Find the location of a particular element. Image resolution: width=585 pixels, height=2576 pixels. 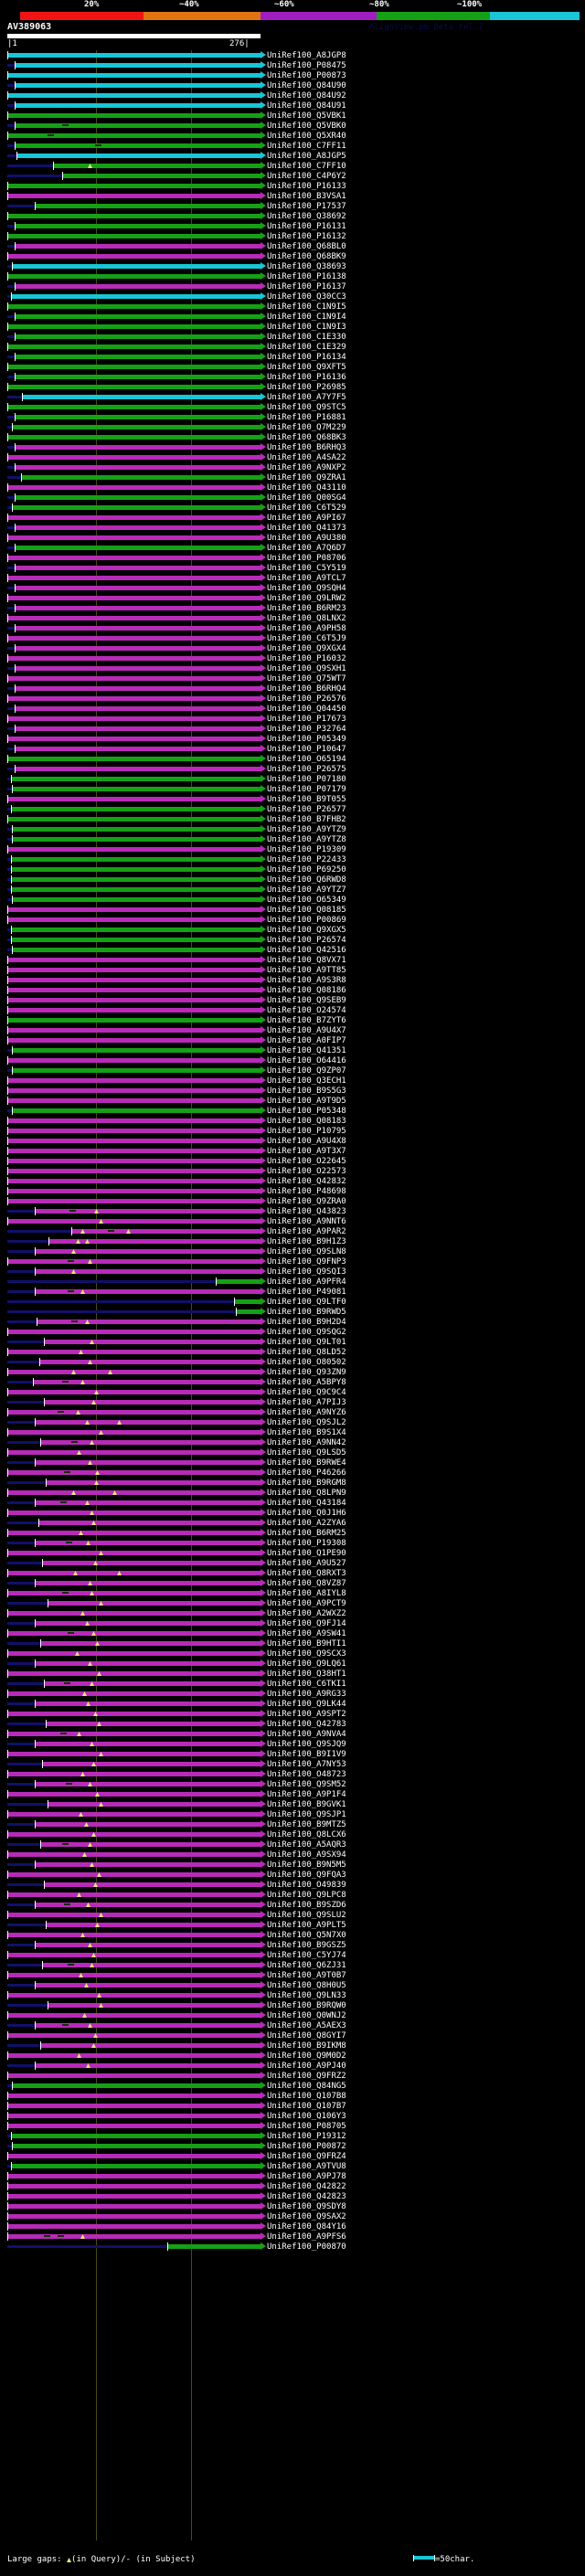

hit-label: UniRef100_C6TKI1 is located at coordinates (307, 1684).